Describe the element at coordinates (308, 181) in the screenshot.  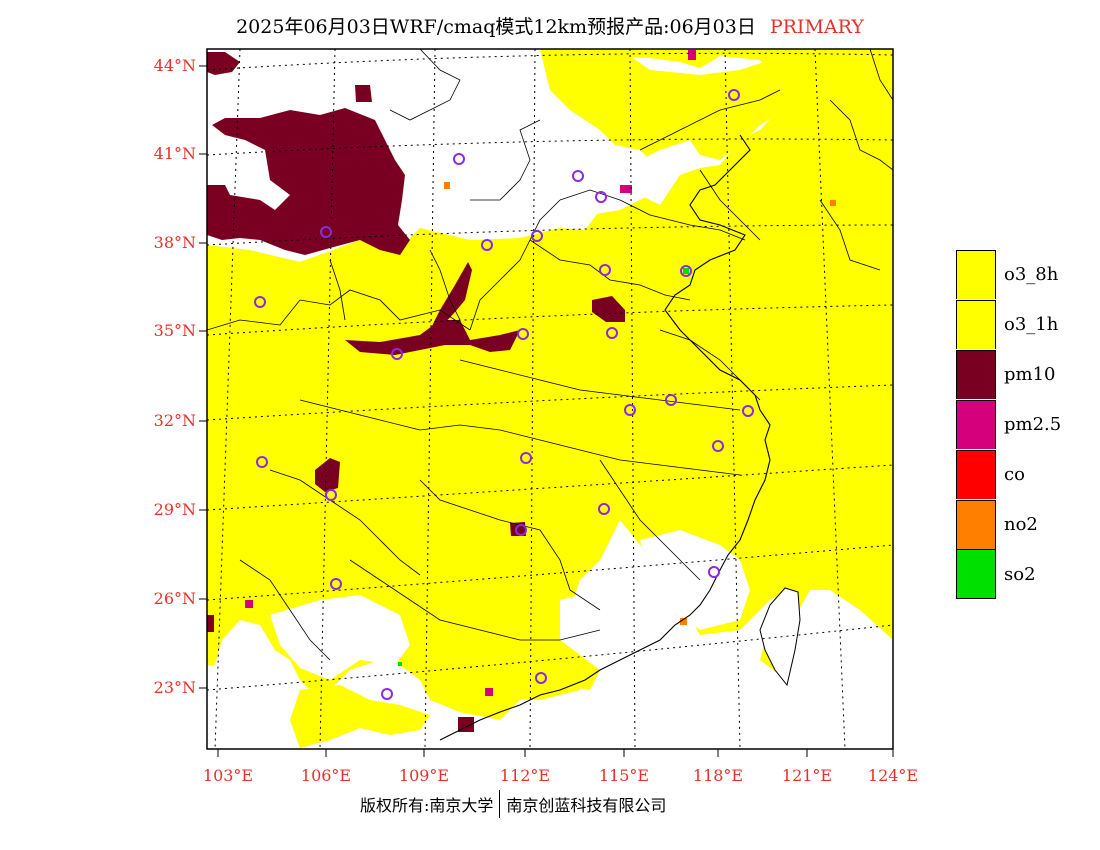
I see `pm10-region-northwest` at that location.